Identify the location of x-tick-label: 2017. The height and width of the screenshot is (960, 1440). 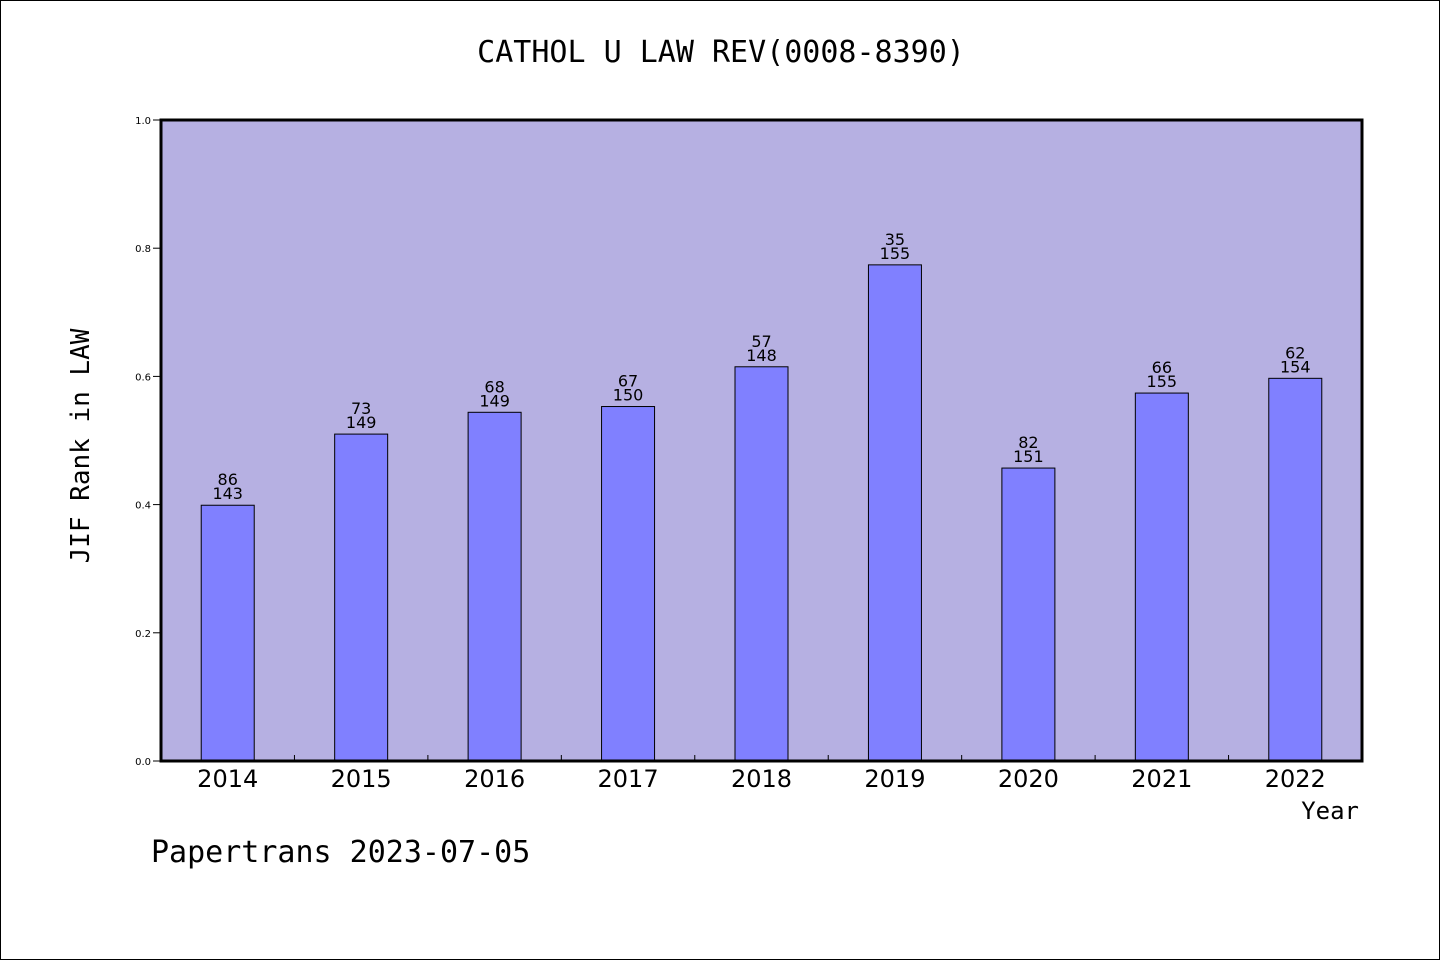
(628, 779).